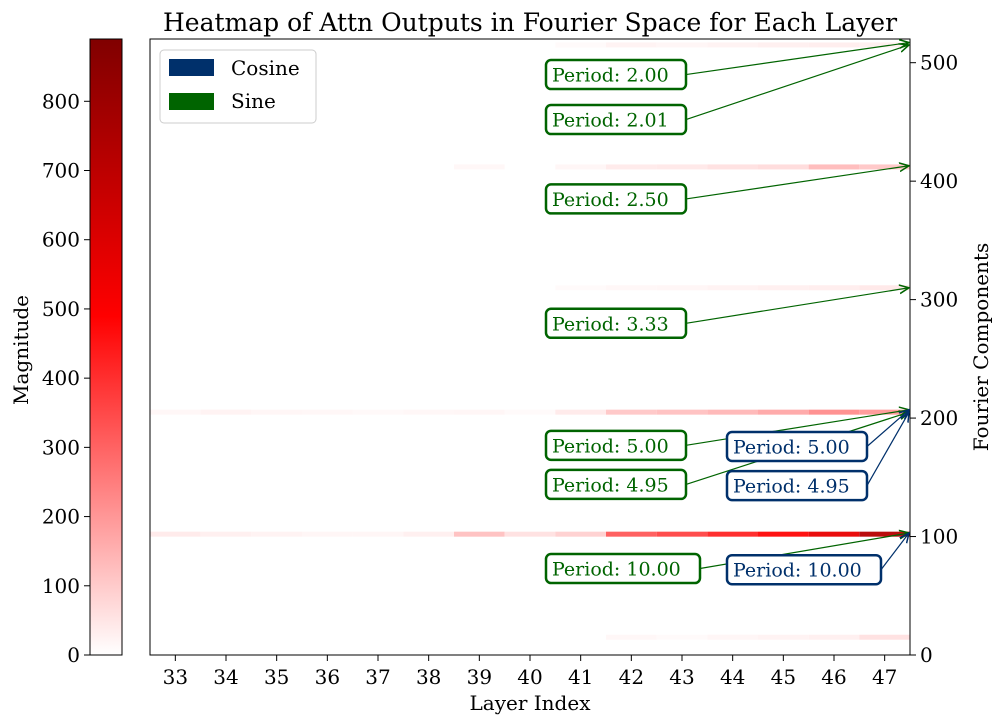  Describe the element at coordinates (428, 412) in the screenshot. I see `heat-cell-band1-layer38` at that location.